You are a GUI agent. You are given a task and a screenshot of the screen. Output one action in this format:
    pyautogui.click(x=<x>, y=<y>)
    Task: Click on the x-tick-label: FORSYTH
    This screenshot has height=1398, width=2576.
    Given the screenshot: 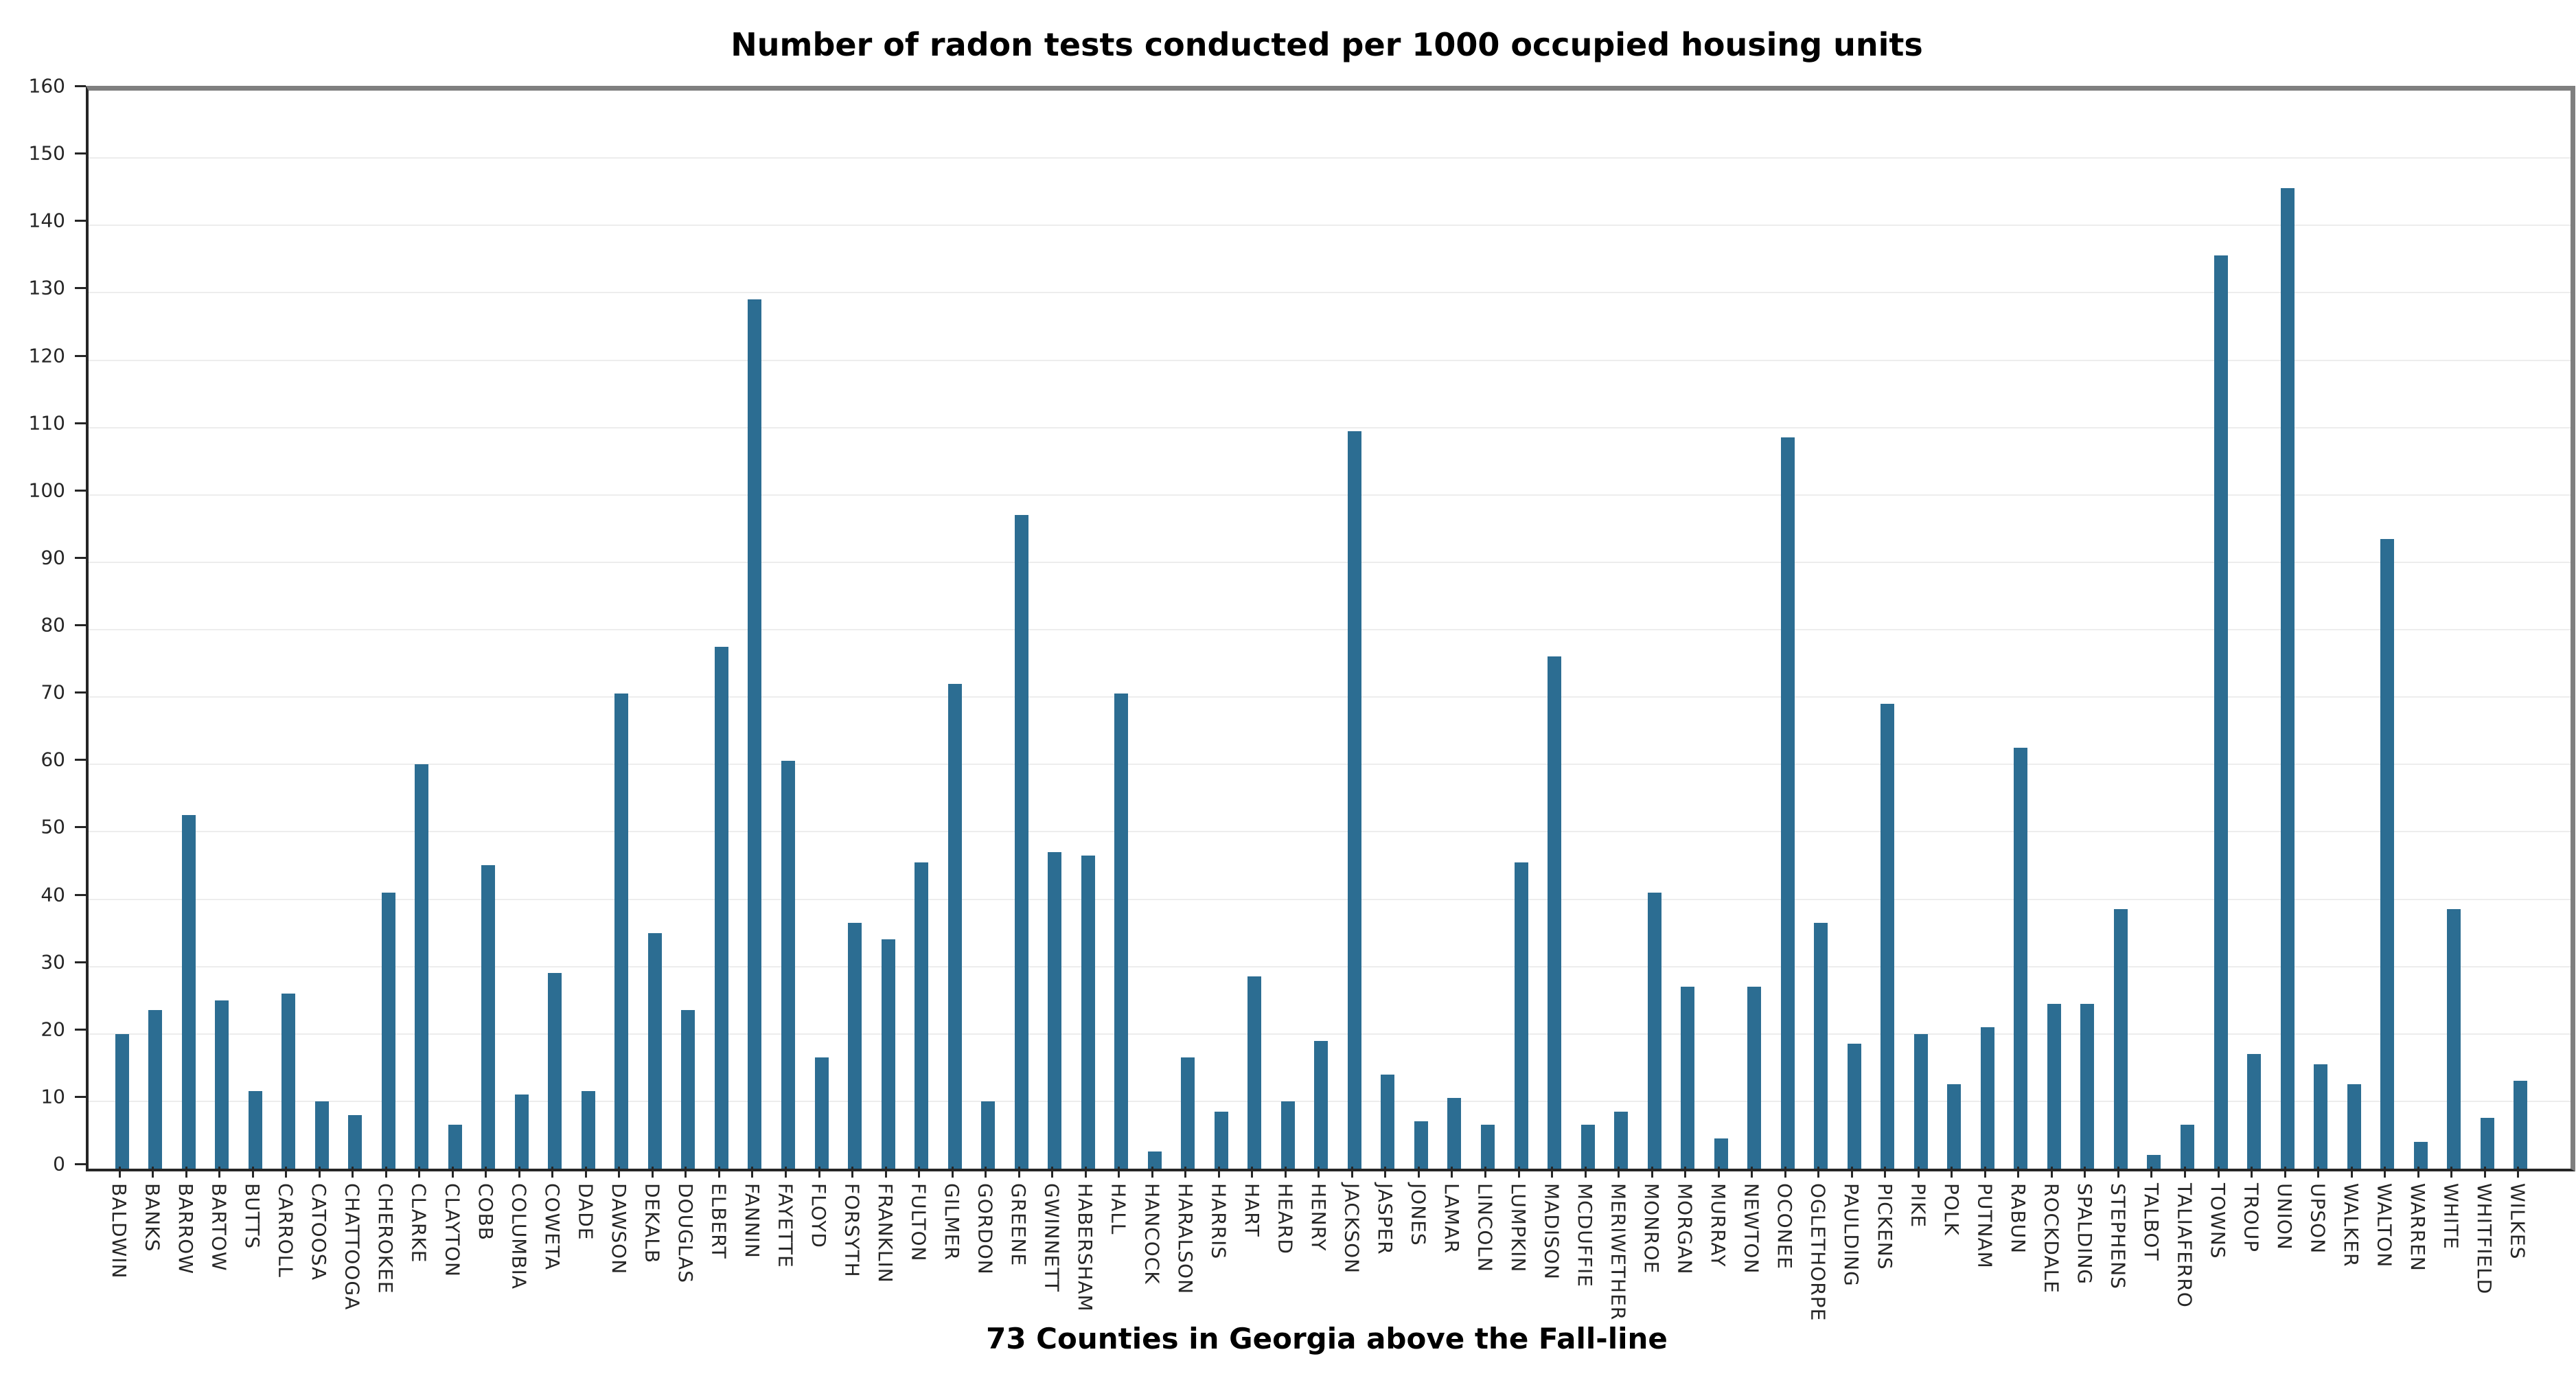 What is the action you would take?
    pyautogui.click(x=852, y=1230)
    